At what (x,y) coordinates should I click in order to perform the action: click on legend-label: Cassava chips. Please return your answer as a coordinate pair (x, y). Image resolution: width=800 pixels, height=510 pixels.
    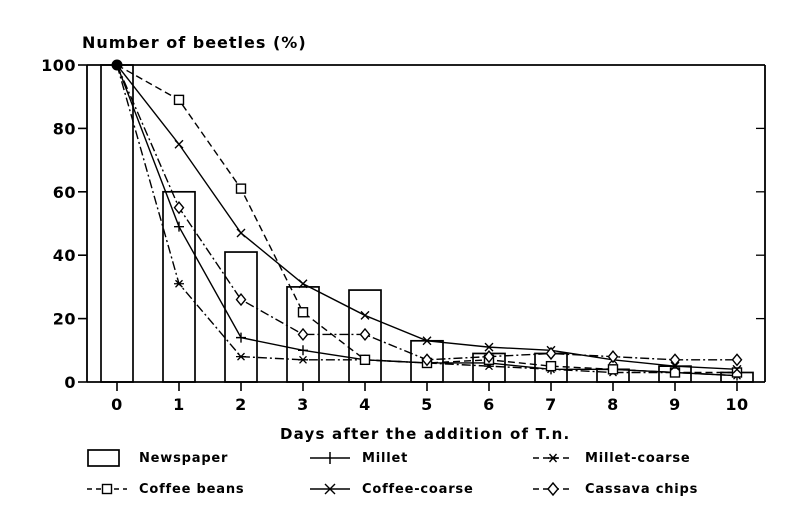
    Looking at the image, I should click on (642, 489).